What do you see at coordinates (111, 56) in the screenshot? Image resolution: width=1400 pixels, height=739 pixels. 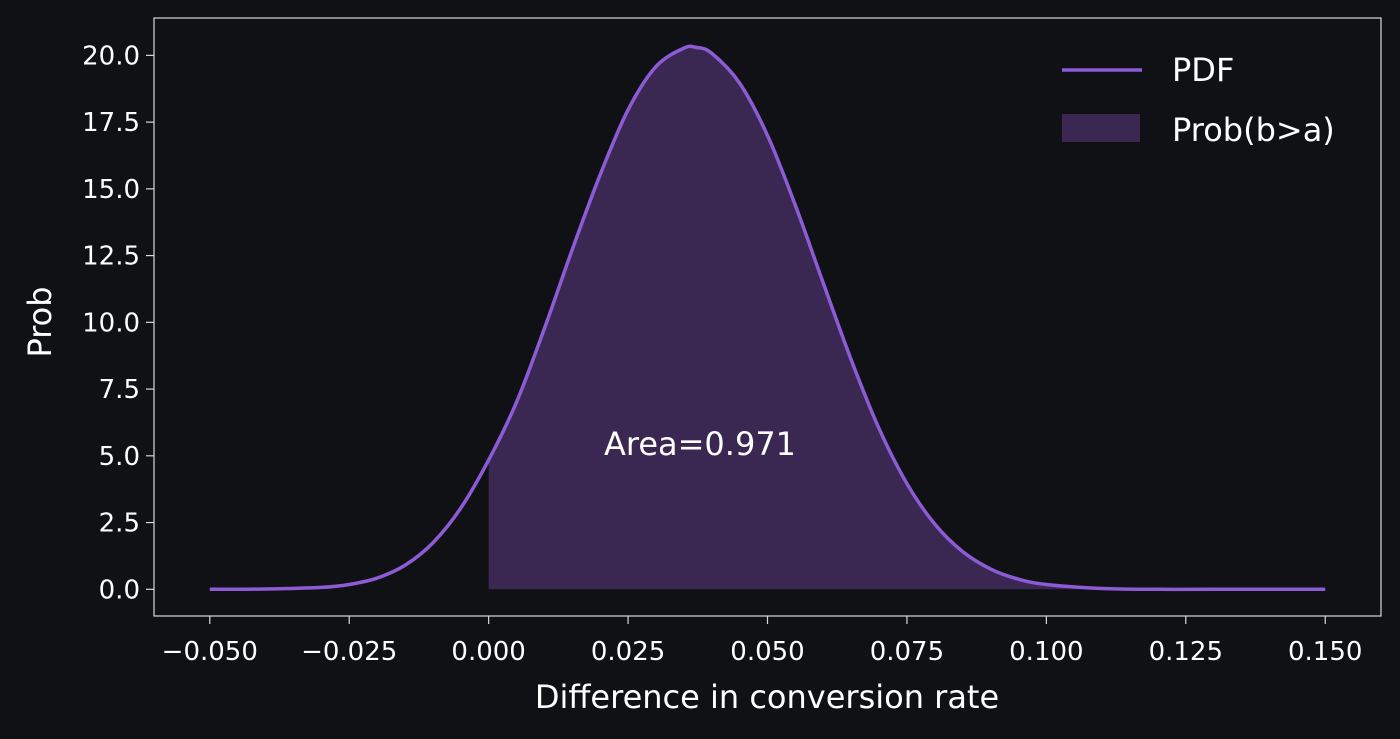 I see `y-tick-label: 20.0` at bounding box center [111, 56].